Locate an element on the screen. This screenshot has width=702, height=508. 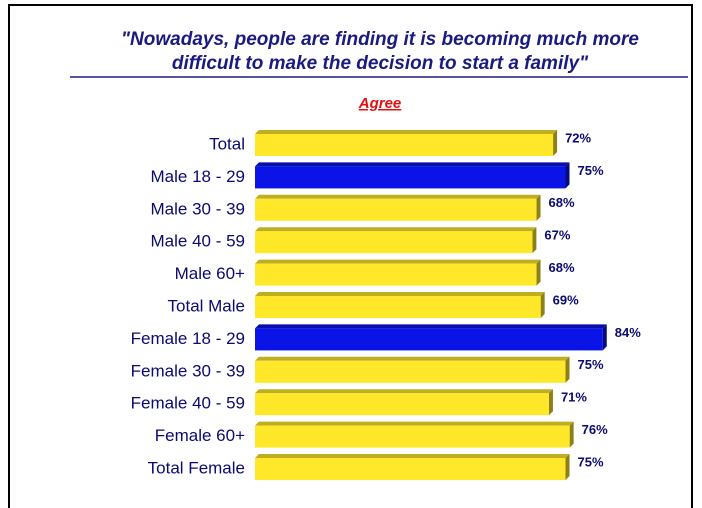
value-label: 69% is located at coordinates (566, 299).